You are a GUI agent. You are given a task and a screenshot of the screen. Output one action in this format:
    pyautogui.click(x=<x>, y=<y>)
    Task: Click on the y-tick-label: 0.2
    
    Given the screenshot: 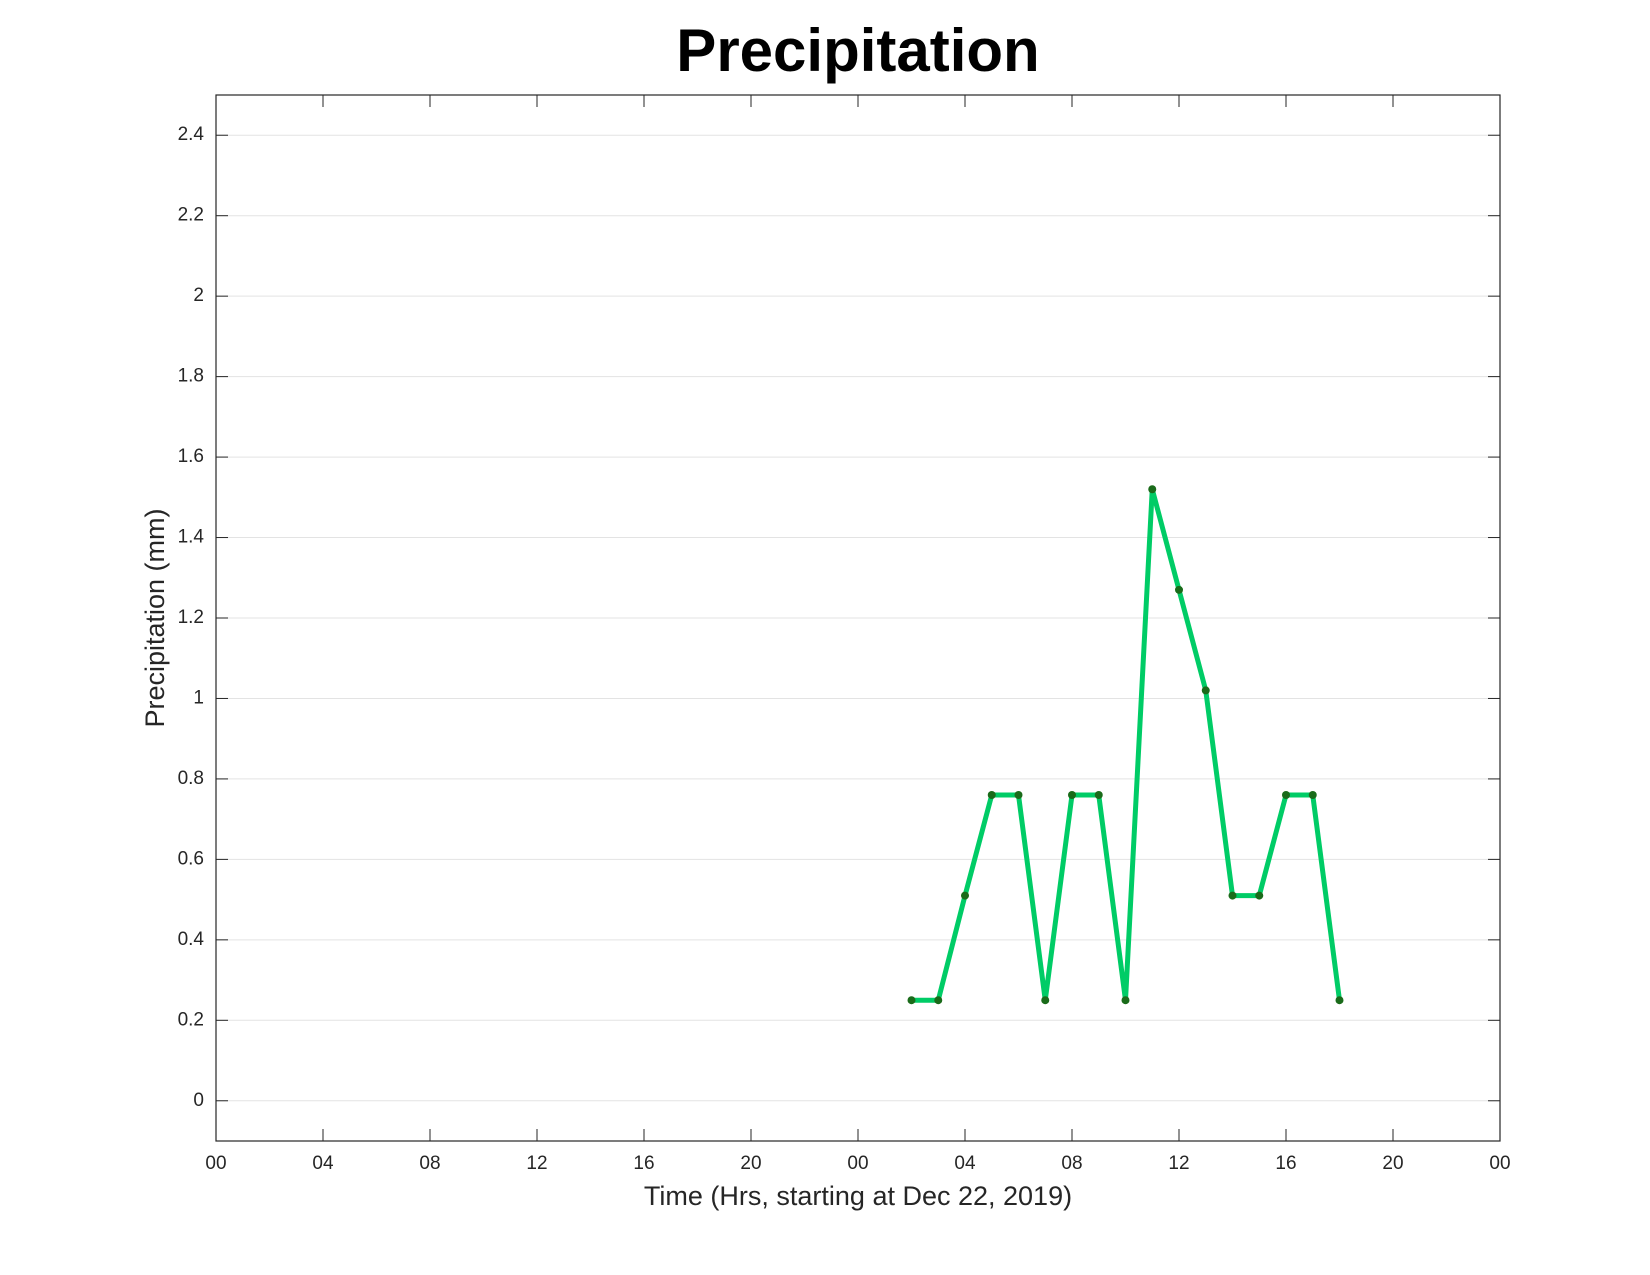 What is the action you would take?
    pyautogui.click(x=191, y=1019)
    